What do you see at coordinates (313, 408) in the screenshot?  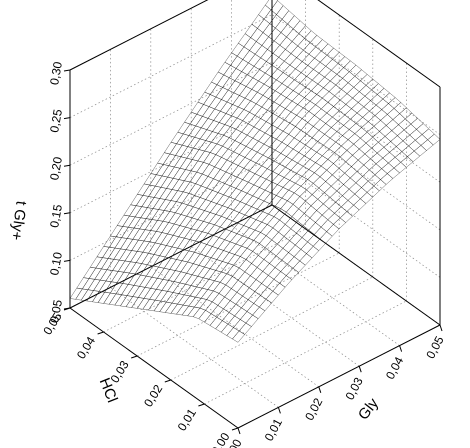 I see `x-tick-label-2: 0,02` at bounding box center [313, 408].